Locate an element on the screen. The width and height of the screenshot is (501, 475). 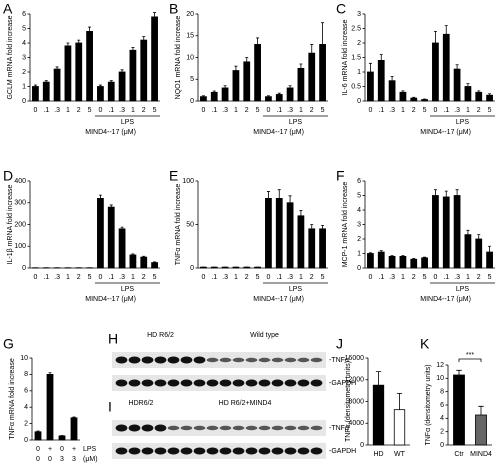
blot-background is located at coordinates (219, 451).